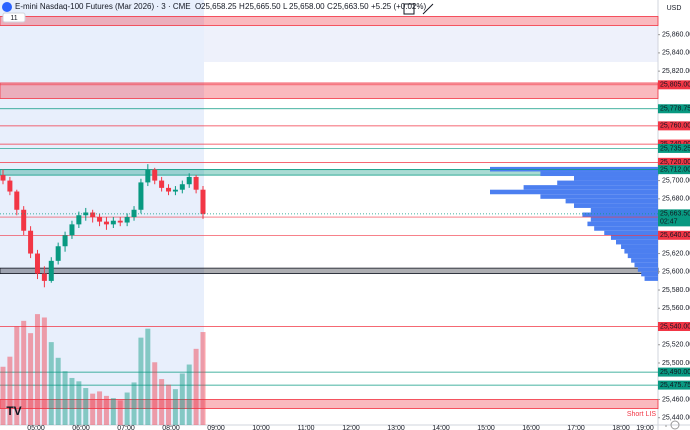  What do you see at coordinates (621, 427) in the screenshot?
I see `x-tick-label: 18:00` at bounding box center [621, 427].